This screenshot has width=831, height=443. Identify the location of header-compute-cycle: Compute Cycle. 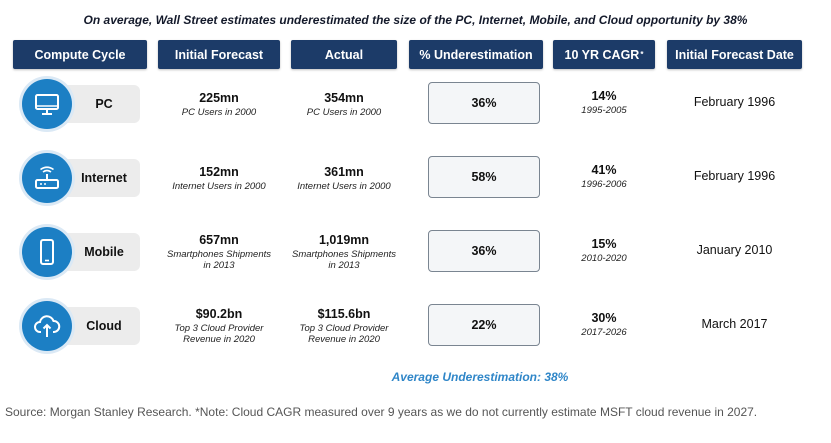
(80, 54).